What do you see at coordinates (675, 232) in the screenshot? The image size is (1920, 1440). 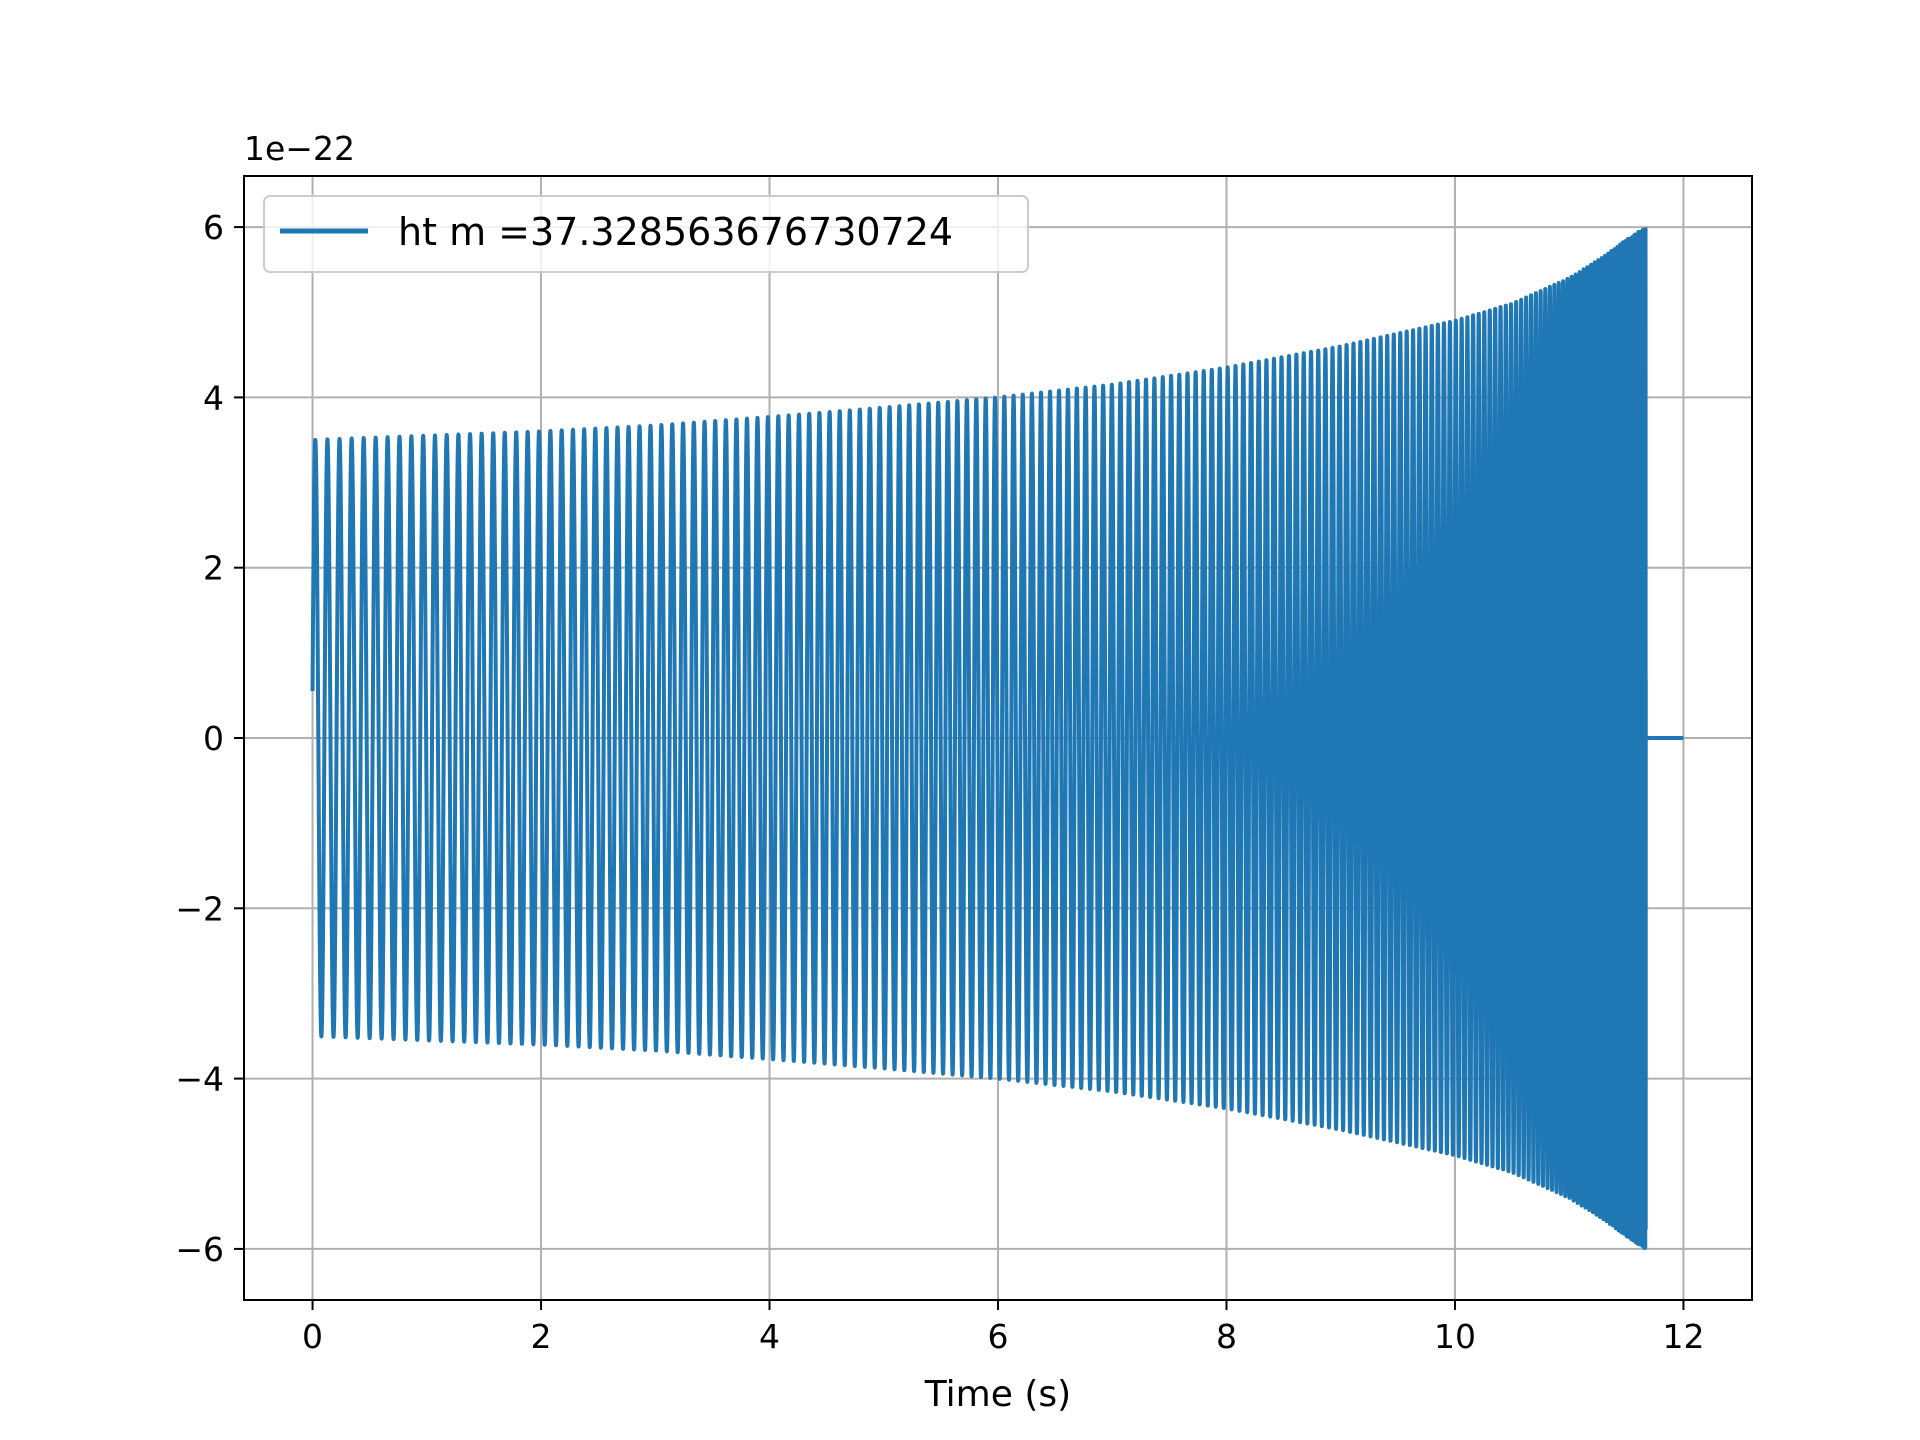 I see `legend-entry-label: ht m =37.328563676730724` at bounding box center [675, 232].